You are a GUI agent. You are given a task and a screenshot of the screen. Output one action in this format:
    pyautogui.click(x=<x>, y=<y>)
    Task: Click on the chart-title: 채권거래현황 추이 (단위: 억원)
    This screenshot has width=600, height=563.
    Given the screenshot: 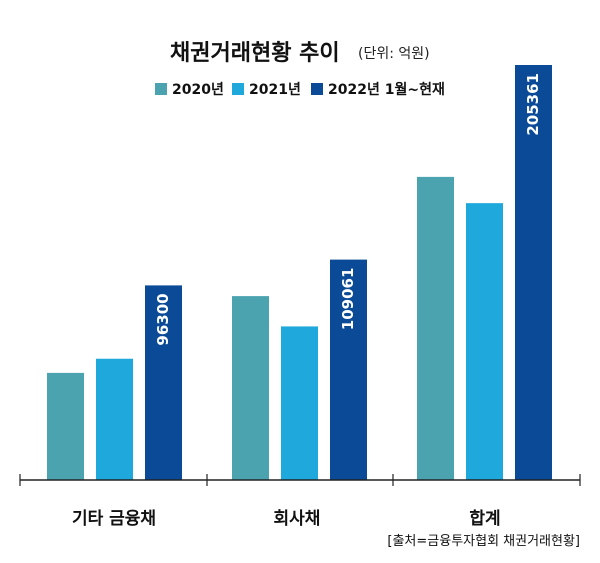 What is the action you would take?
    pyautogui.click(x=300, y=53)
    